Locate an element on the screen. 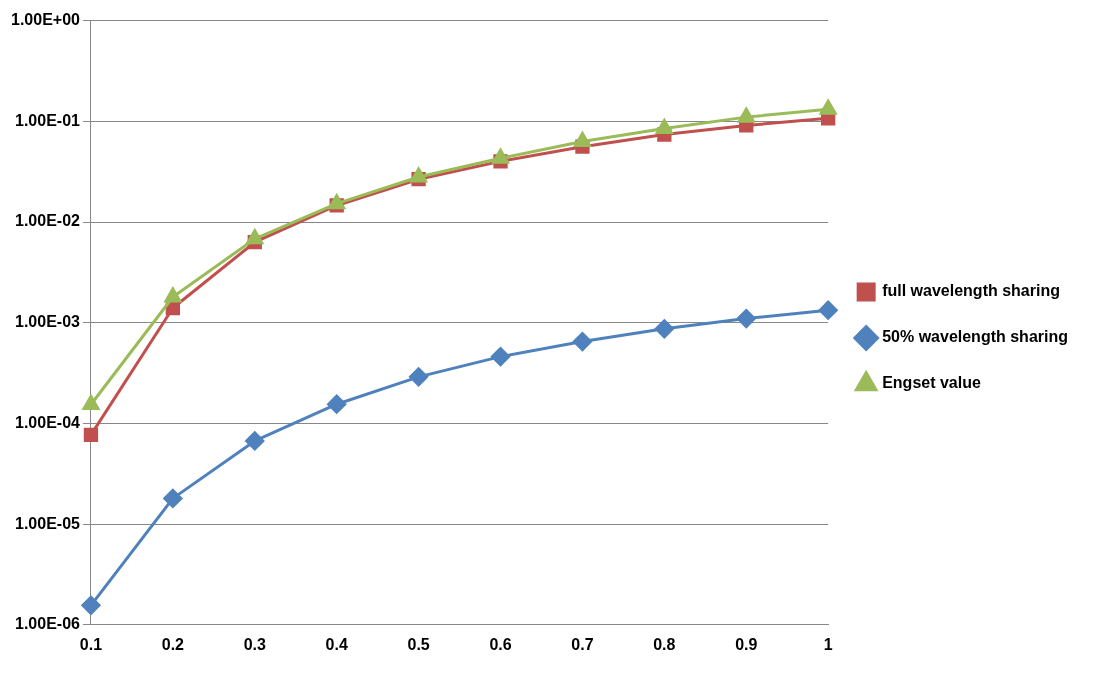  y-tick-label: 1.00E-01 is located at coordinates (48, 120).